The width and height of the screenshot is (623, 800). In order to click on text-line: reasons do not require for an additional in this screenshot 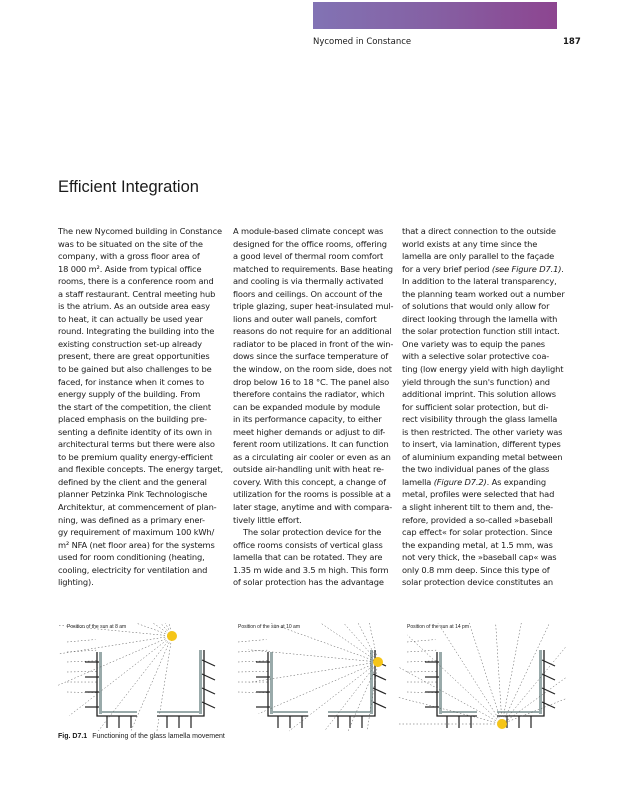, I will do `click(312, 331)`.